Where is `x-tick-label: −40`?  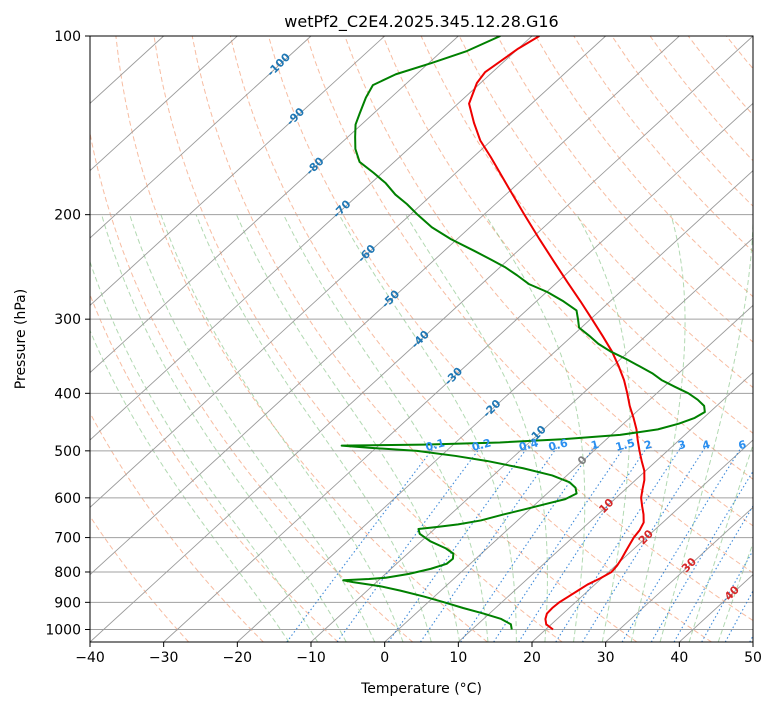
x-tick-label: −40 is located at coordinates (90, 658).